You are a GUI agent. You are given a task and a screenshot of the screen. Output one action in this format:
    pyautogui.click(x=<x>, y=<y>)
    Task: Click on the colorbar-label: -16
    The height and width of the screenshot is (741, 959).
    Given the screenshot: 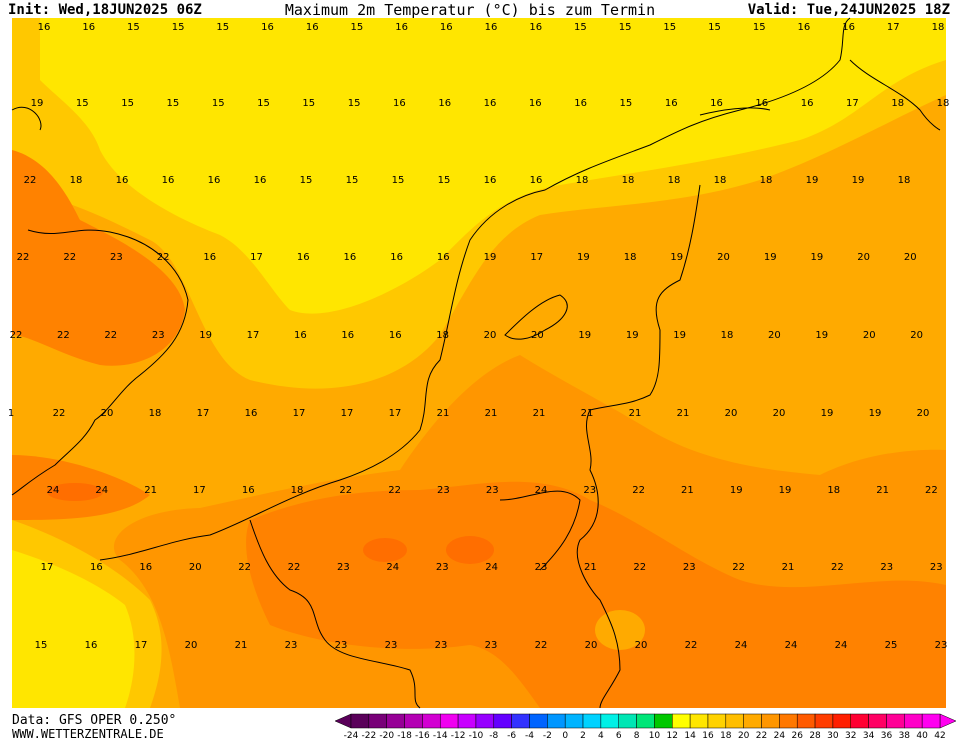 What is the action you would take?
    pyautogui.click(x=422, y=736)
    